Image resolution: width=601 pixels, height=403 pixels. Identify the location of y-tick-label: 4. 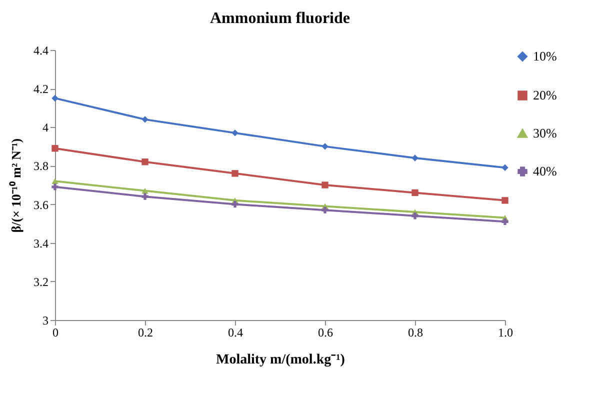
(45, 127).